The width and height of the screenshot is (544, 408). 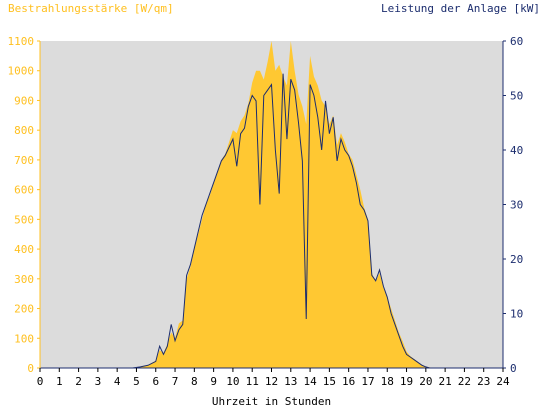 I want to click on x-tick-label: 9, so click(x=213, y=381).